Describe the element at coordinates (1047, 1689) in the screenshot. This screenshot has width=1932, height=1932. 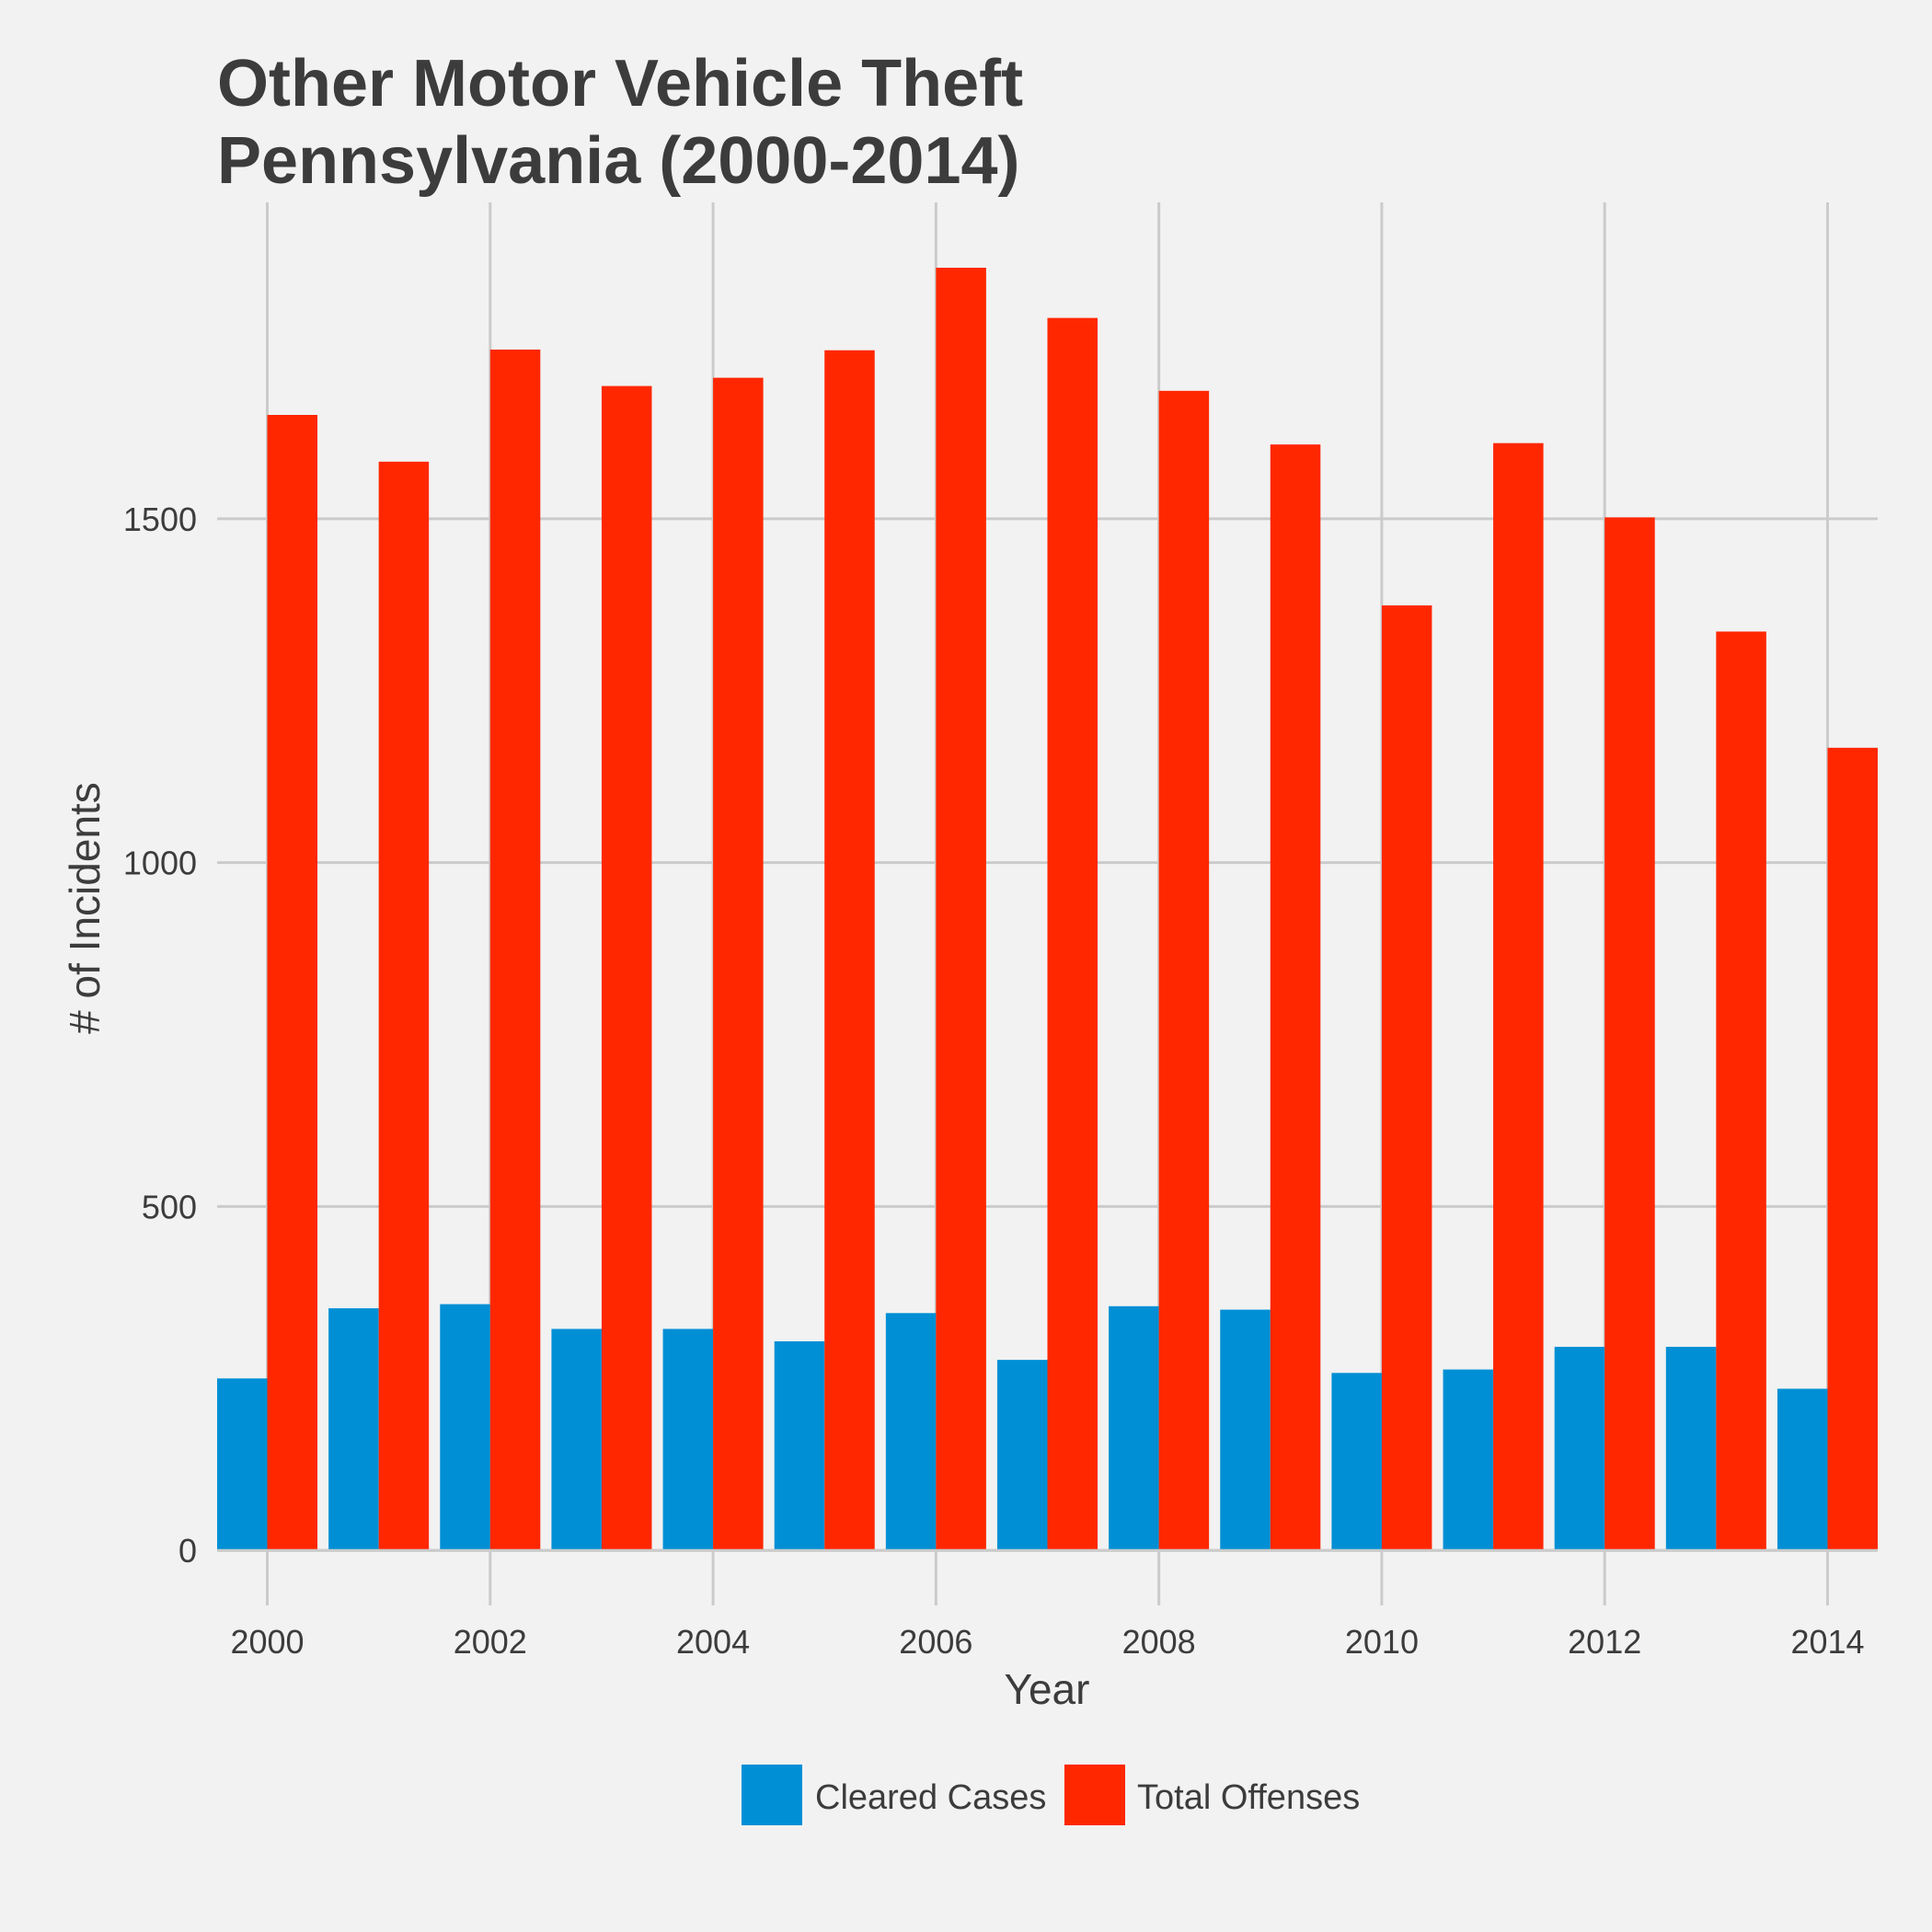
I see `x-axis-title: Year` at that location.